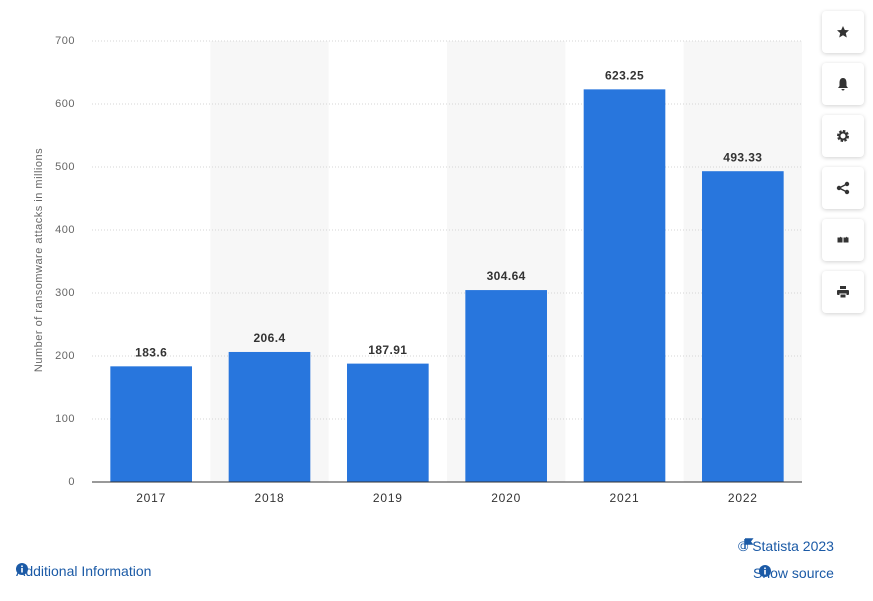 This screenshot has width=873, height=601. I want to click on y-tick-label: 200, so click(65, 356).